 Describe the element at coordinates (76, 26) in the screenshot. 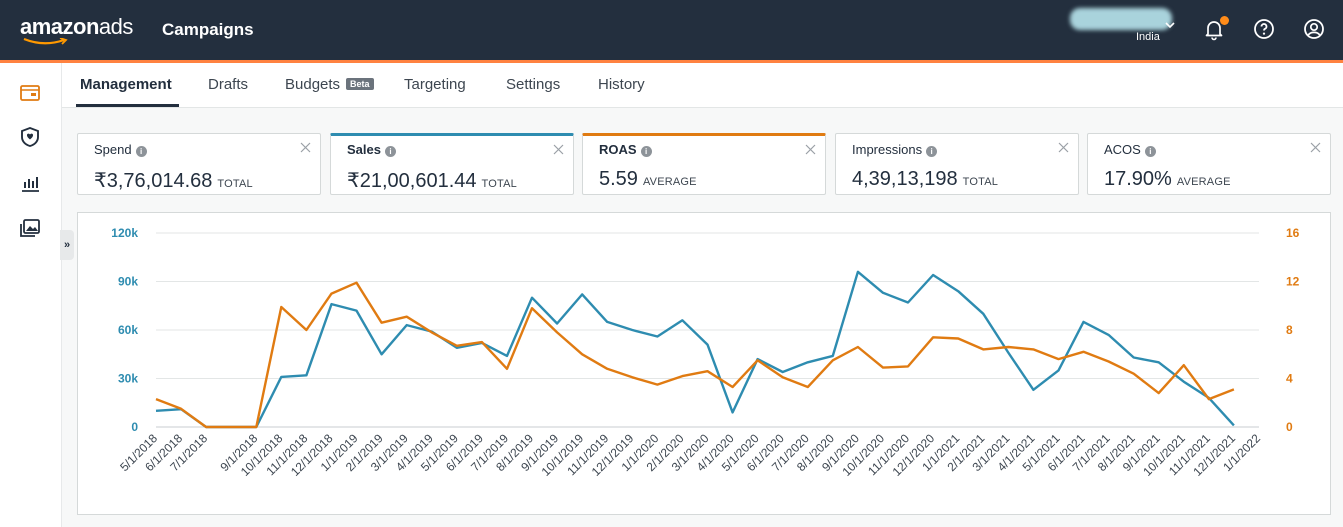

I see `amazon-ads-logo: amazonads` at that location.